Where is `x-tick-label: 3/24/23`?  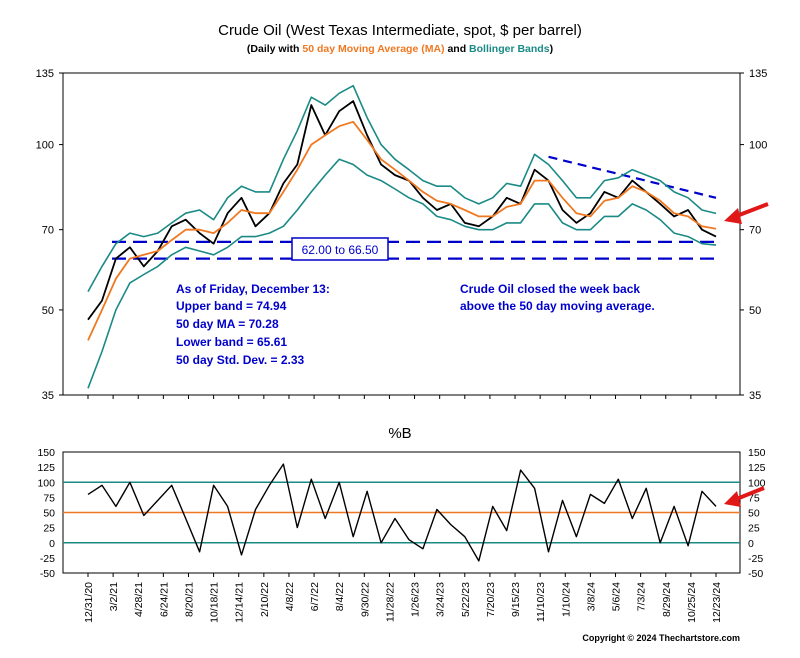
x-tick-label: 3/24/23 is located at coordinates (441, 599).